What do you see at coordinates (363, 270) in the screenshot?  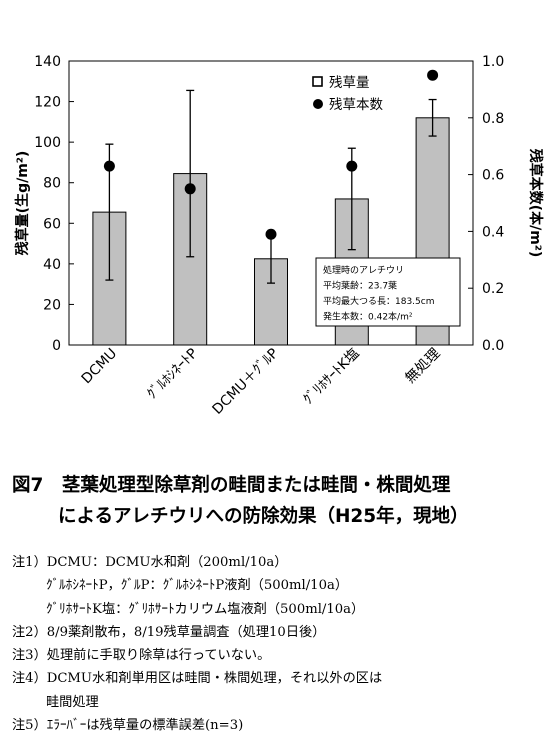 I see `annotation-line: 処理時のアレチウリ` at bounding box center [363, 270].